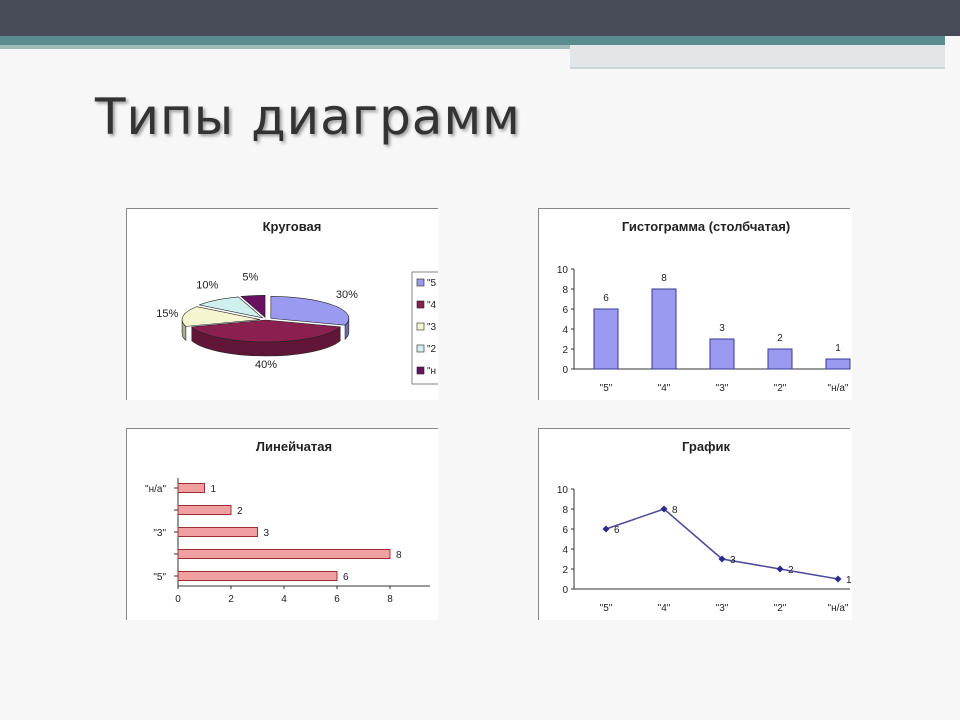 The width and height of the screenshot is (960, 720). Describe the element at coordinates (432, 305) in the screenshot. I see `legend-label: "4` at that location.